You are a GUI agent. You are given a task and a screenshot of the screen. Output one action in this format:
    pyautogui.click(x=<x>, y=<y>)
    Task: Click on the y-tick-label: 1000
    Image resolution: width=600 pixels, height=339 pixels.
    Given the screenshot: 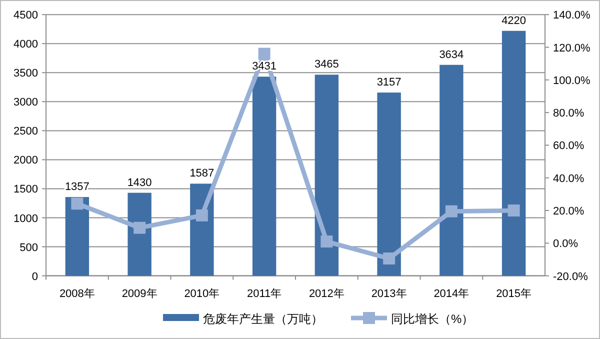 What is the action you would take?
    pyautogui.click(x=26, y=218)
    